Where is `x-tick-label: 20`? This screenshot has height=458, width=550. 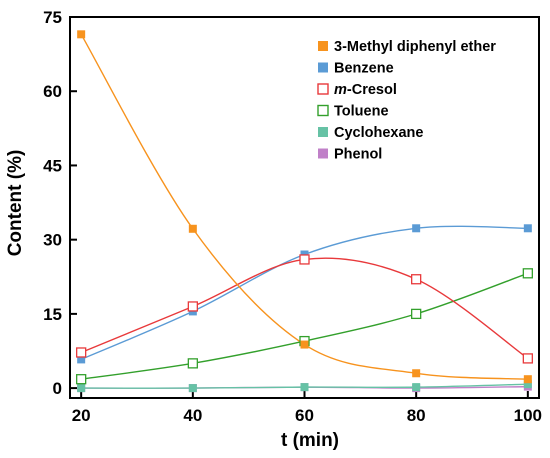
x-tick-label: 20 is located at coordinates (81, 415).